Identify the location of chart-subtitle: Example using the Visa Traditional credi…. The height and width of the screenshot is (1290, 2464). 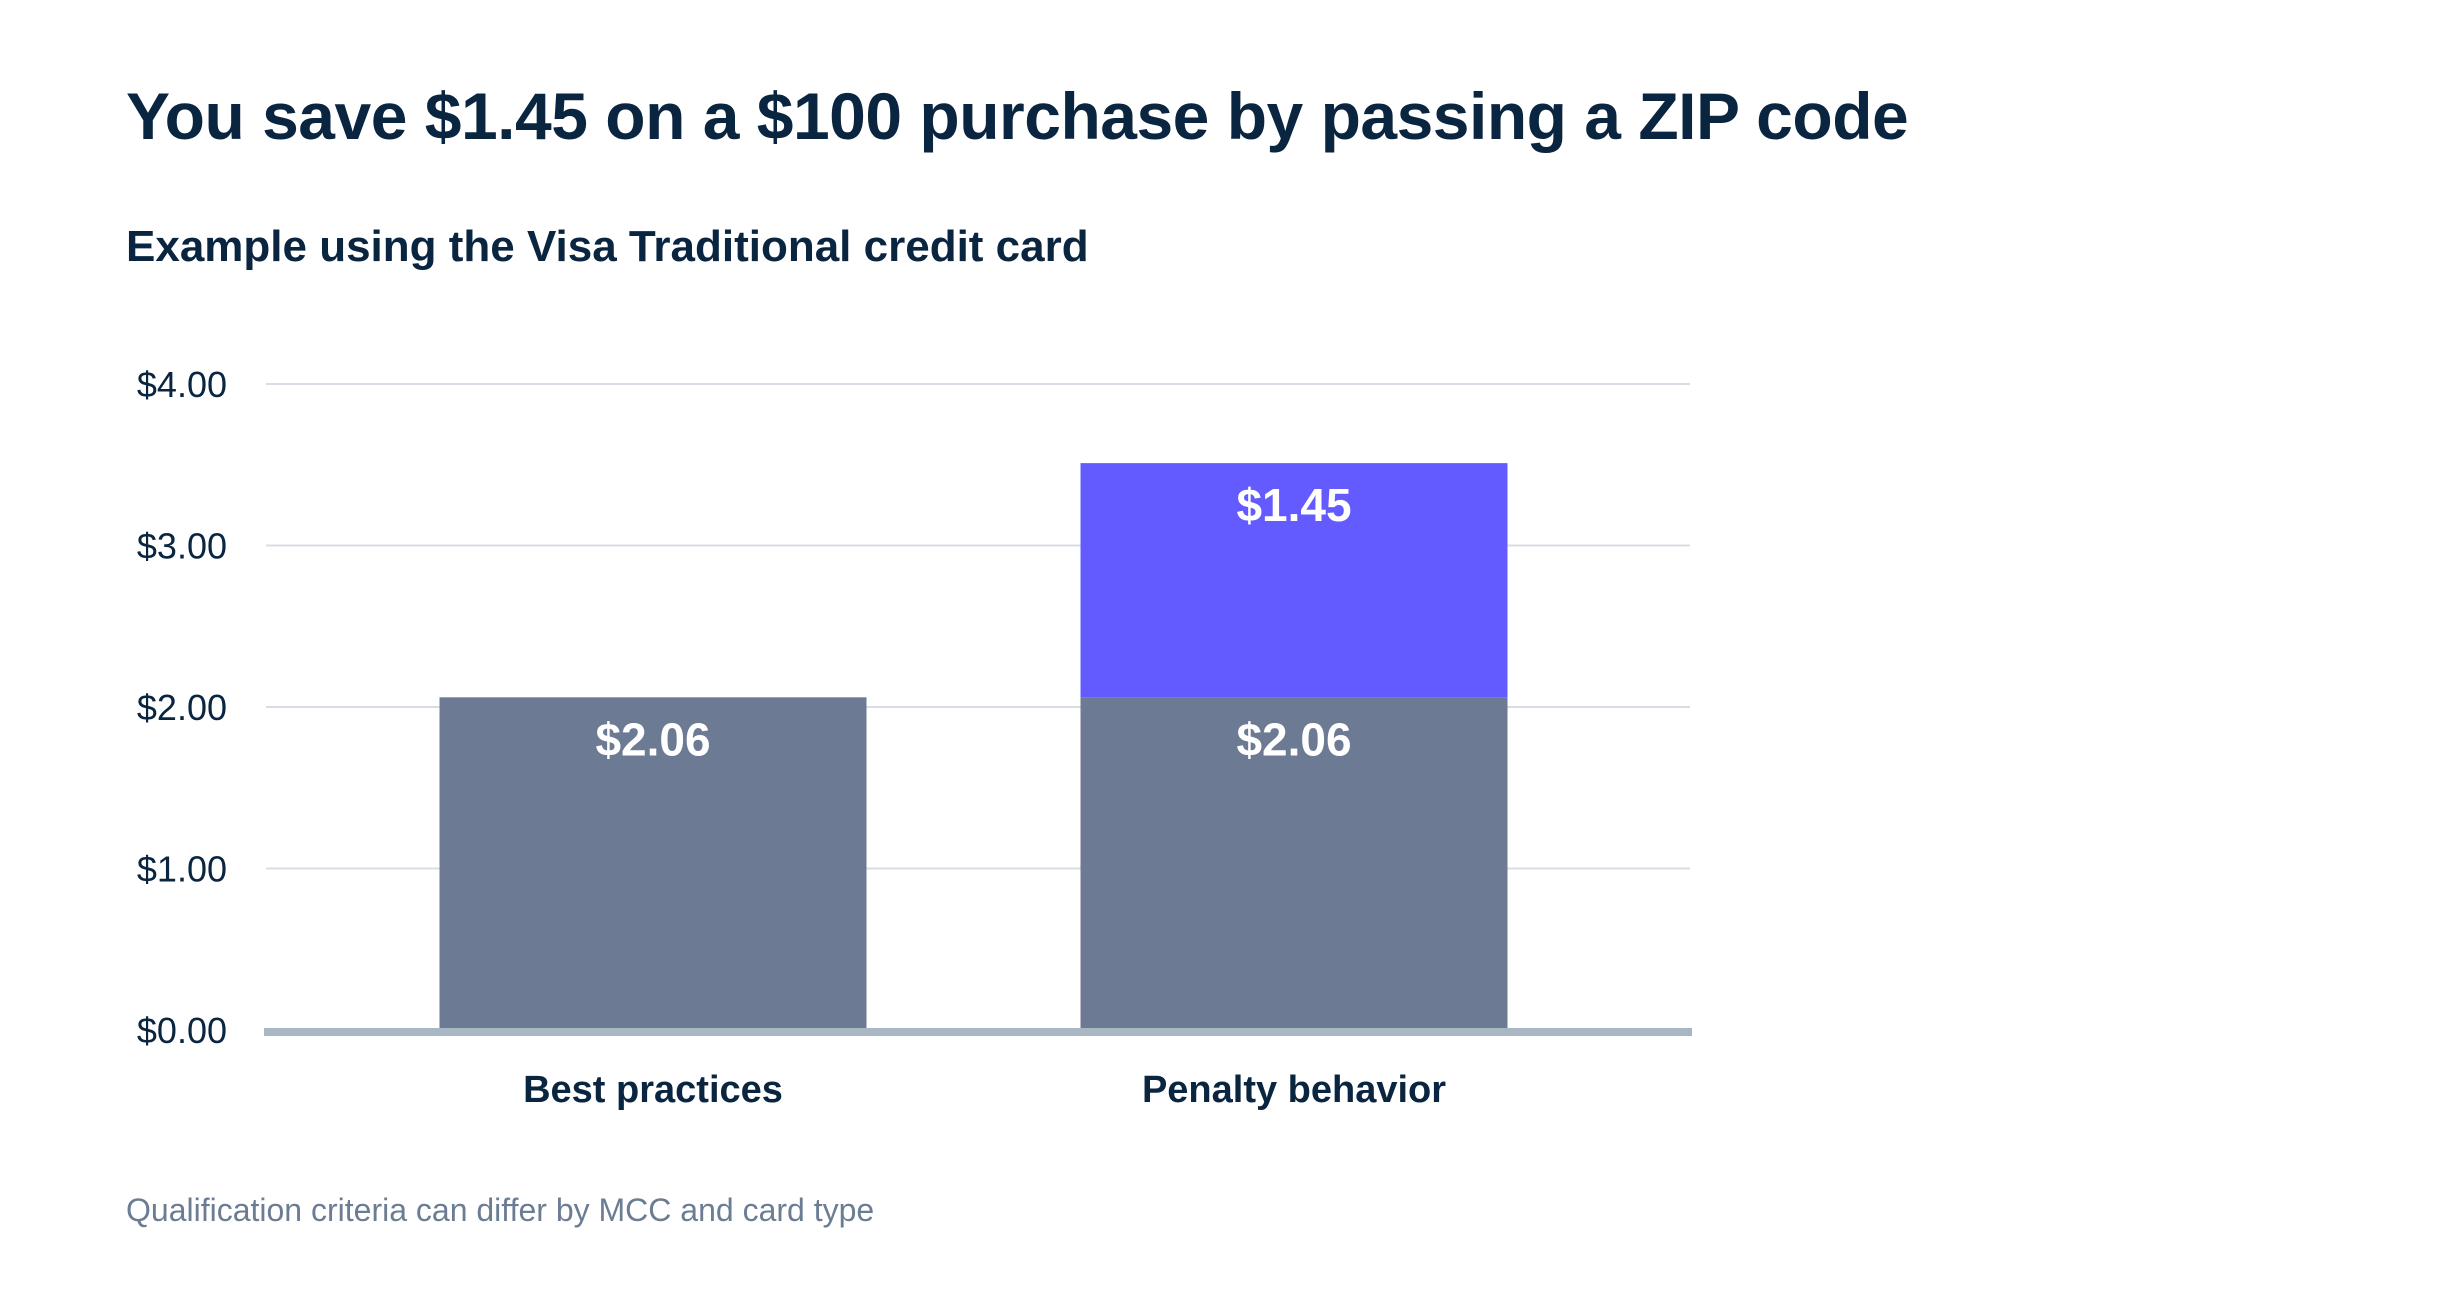
(607, 246).